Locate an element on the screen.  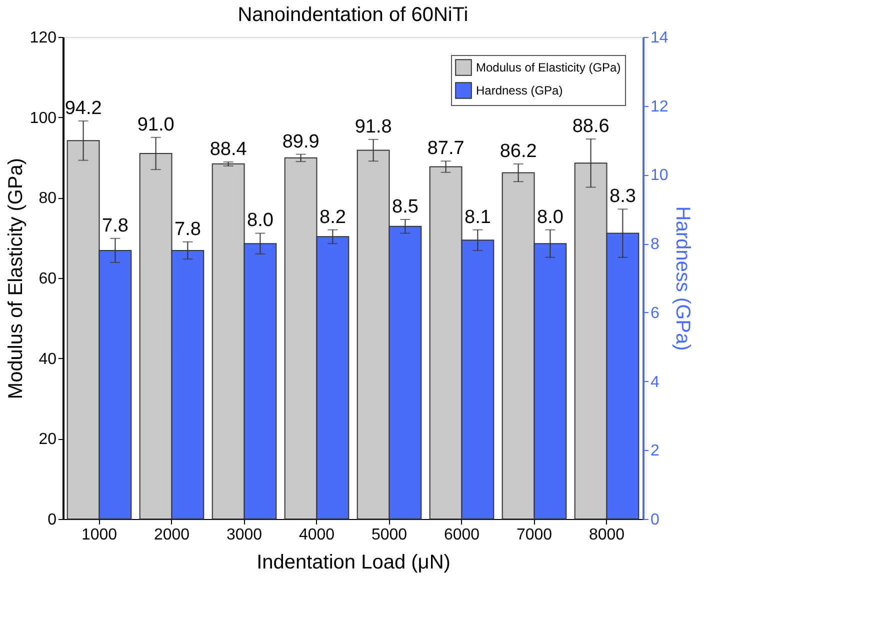
data-label: 91.8 is located at coordinates (373, 127).